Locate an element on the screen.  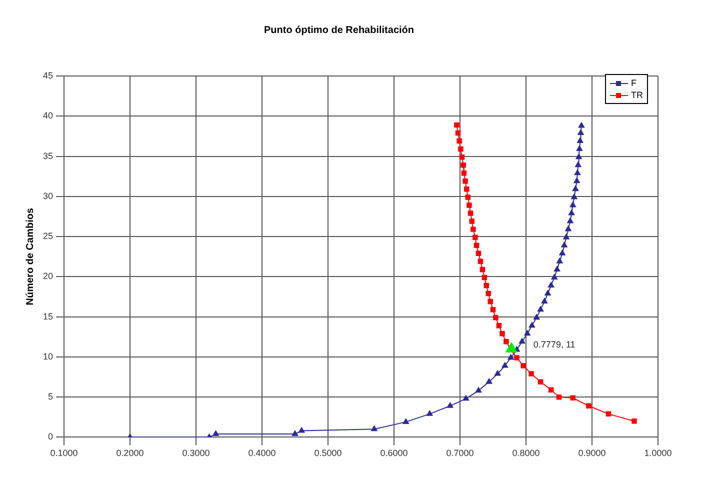
y-tick-label: 25 is located at coordinates (48, 236).